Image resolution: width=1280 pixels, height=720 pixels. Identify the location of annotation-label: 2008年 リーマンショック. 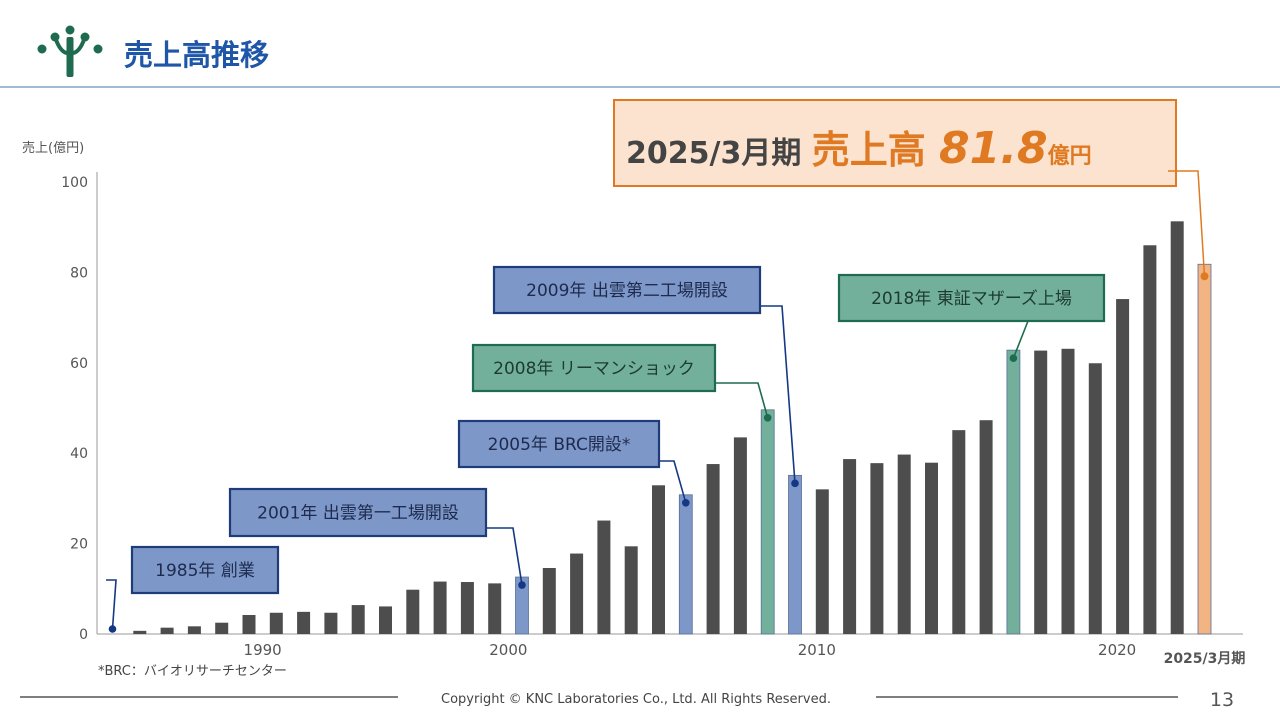
(594, 369).